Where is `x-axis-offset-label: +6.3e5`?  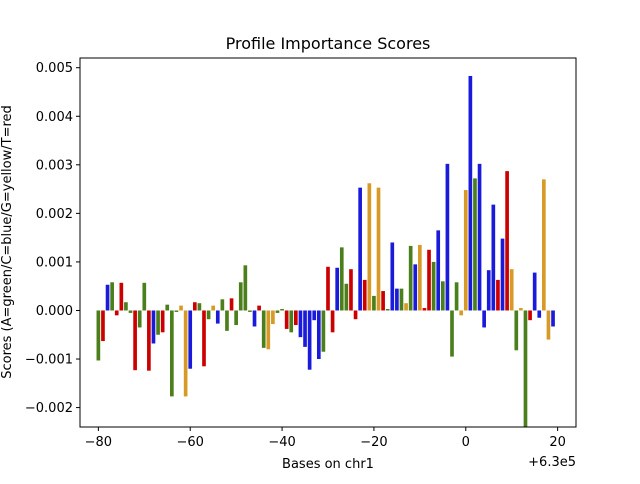 x-axis-offset-label: +6.3e5 is located at coordinates (552, 462).